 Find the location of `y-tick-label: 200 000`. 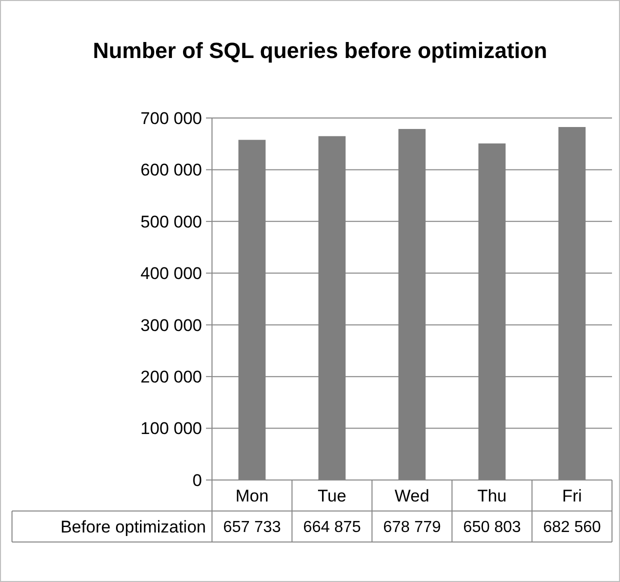

y-tick-label: 200 000 is located at coordinates (171, 377).